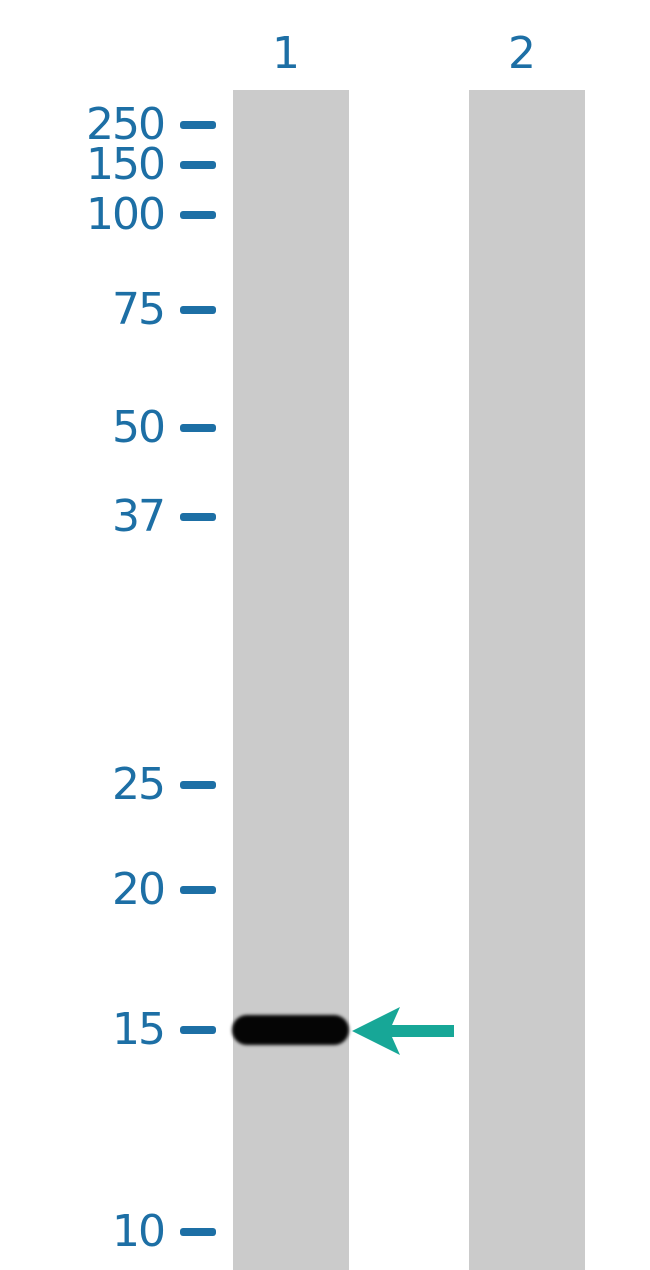 Image resolution: width=650 pixels, height=1270 pixels. I want to click on marker-150: 150, so click(108, 165).